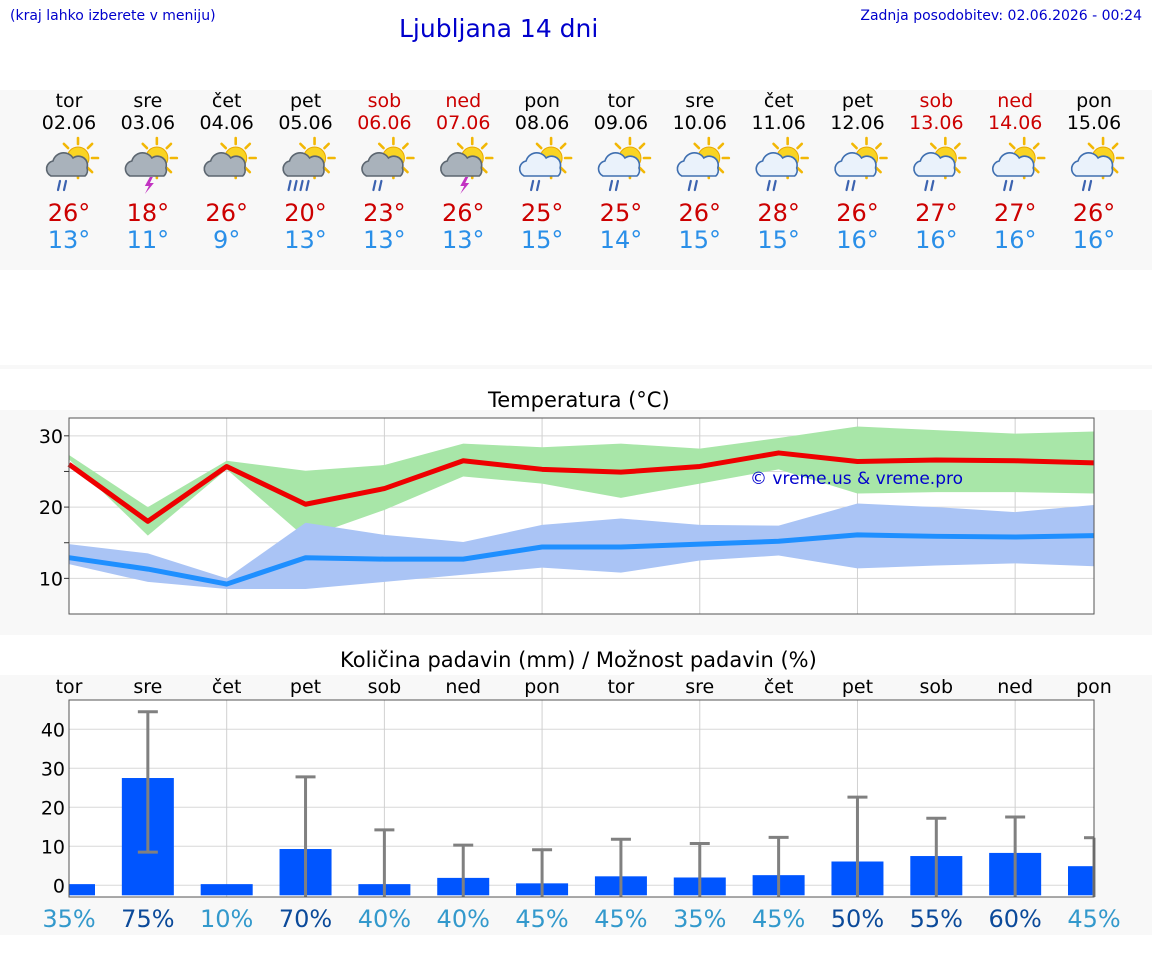  What do you see at coordinates (148, 240) in the screenshot?
I see `forecast-min-temp: 11°` at bounding box center [148, 240].